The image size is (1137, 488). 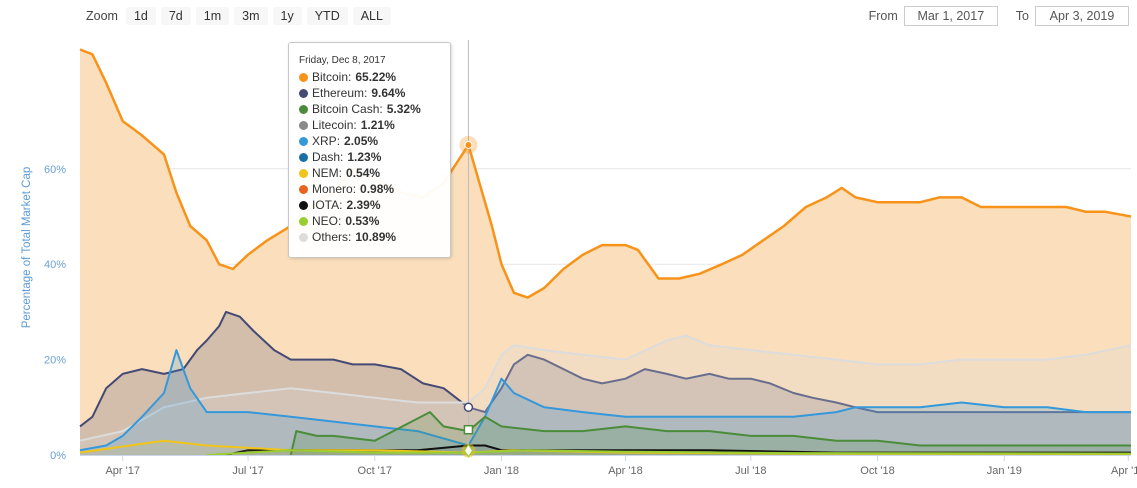 I want to click on zoom-1m-button: 1m, so click(x=212, y=16).